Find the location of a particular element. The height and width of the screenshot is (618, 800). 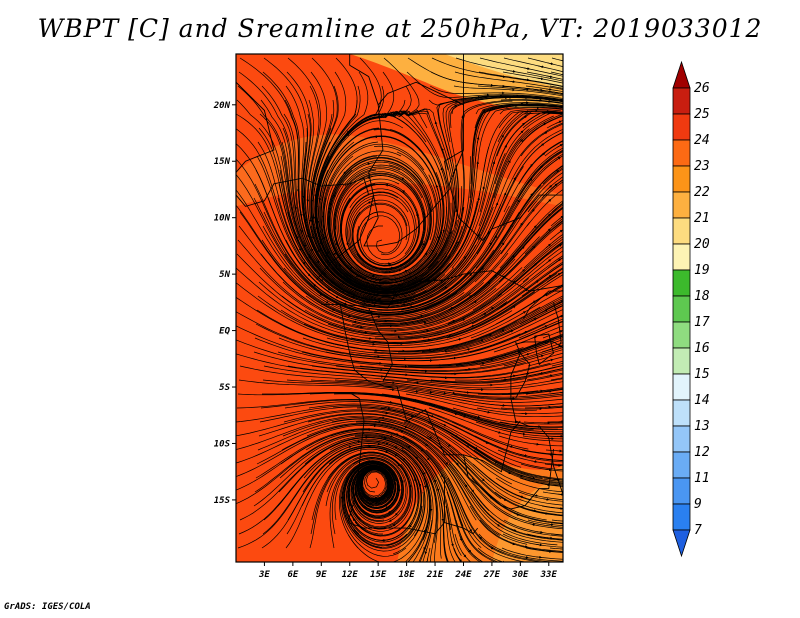

y-axis: 20N 15N 10N 5N EQ 5S 10S 15S is located at coordinates (224, 303).